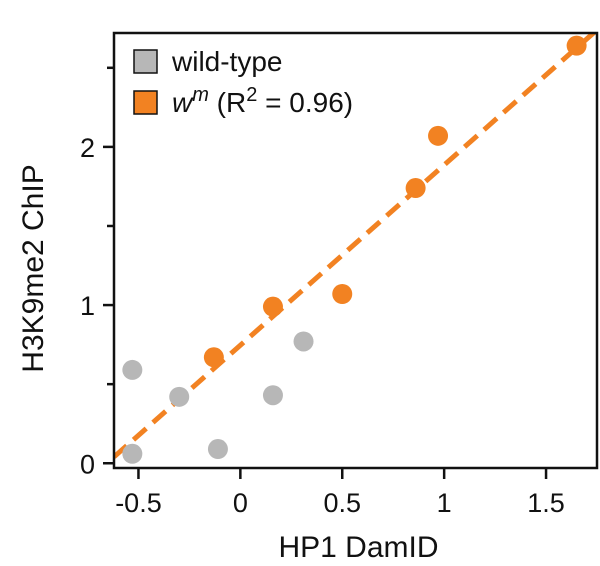  I want to click on x-tick-label: 1.5, so click(546, 503).